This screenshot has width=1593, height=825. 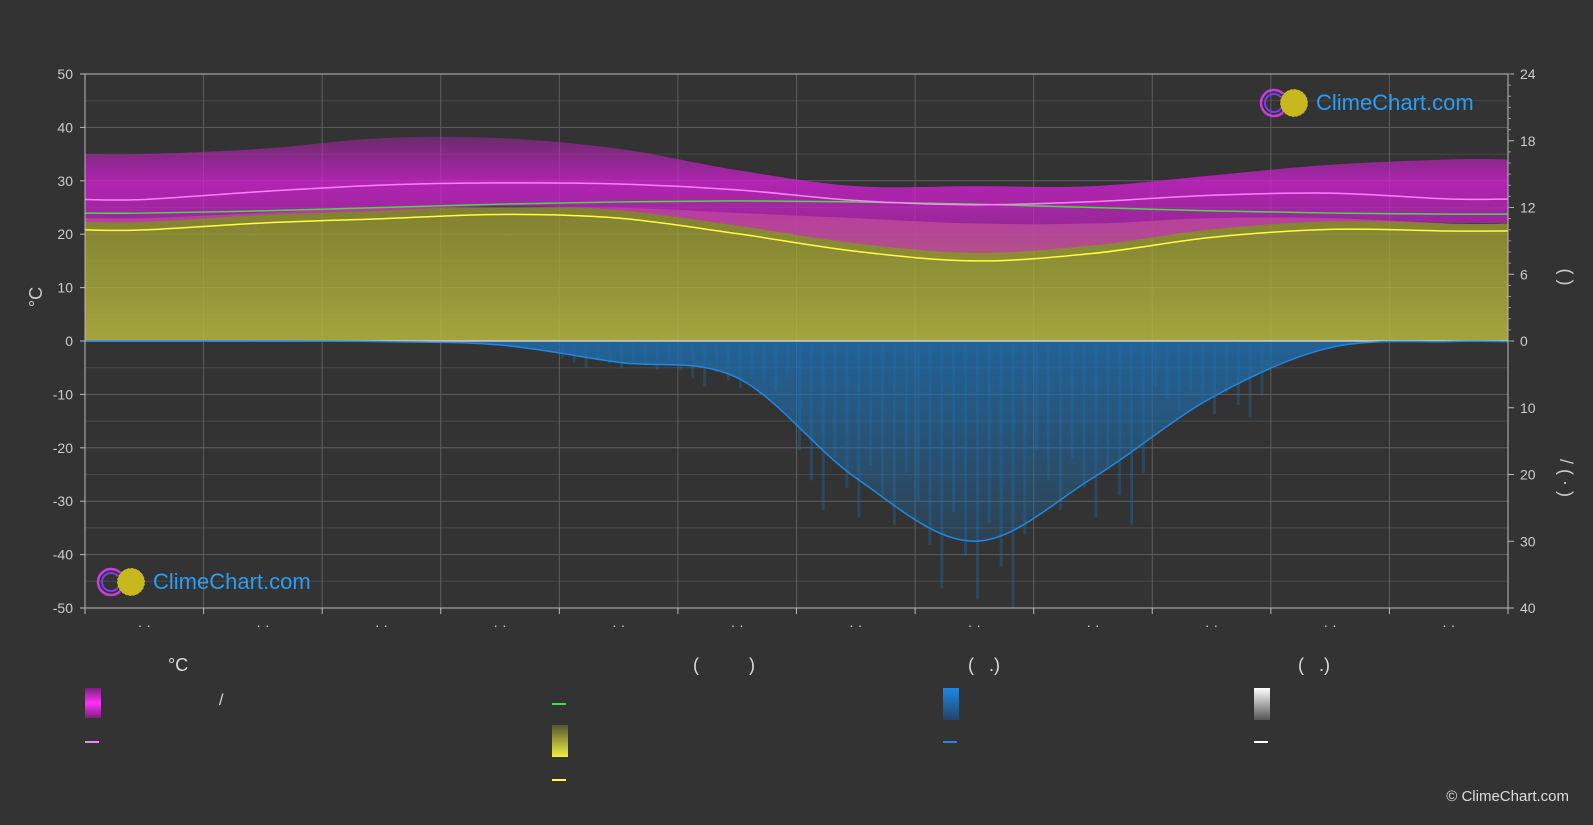 I want to click on legend-swatch-temp-range, so click(x=93, y=703).